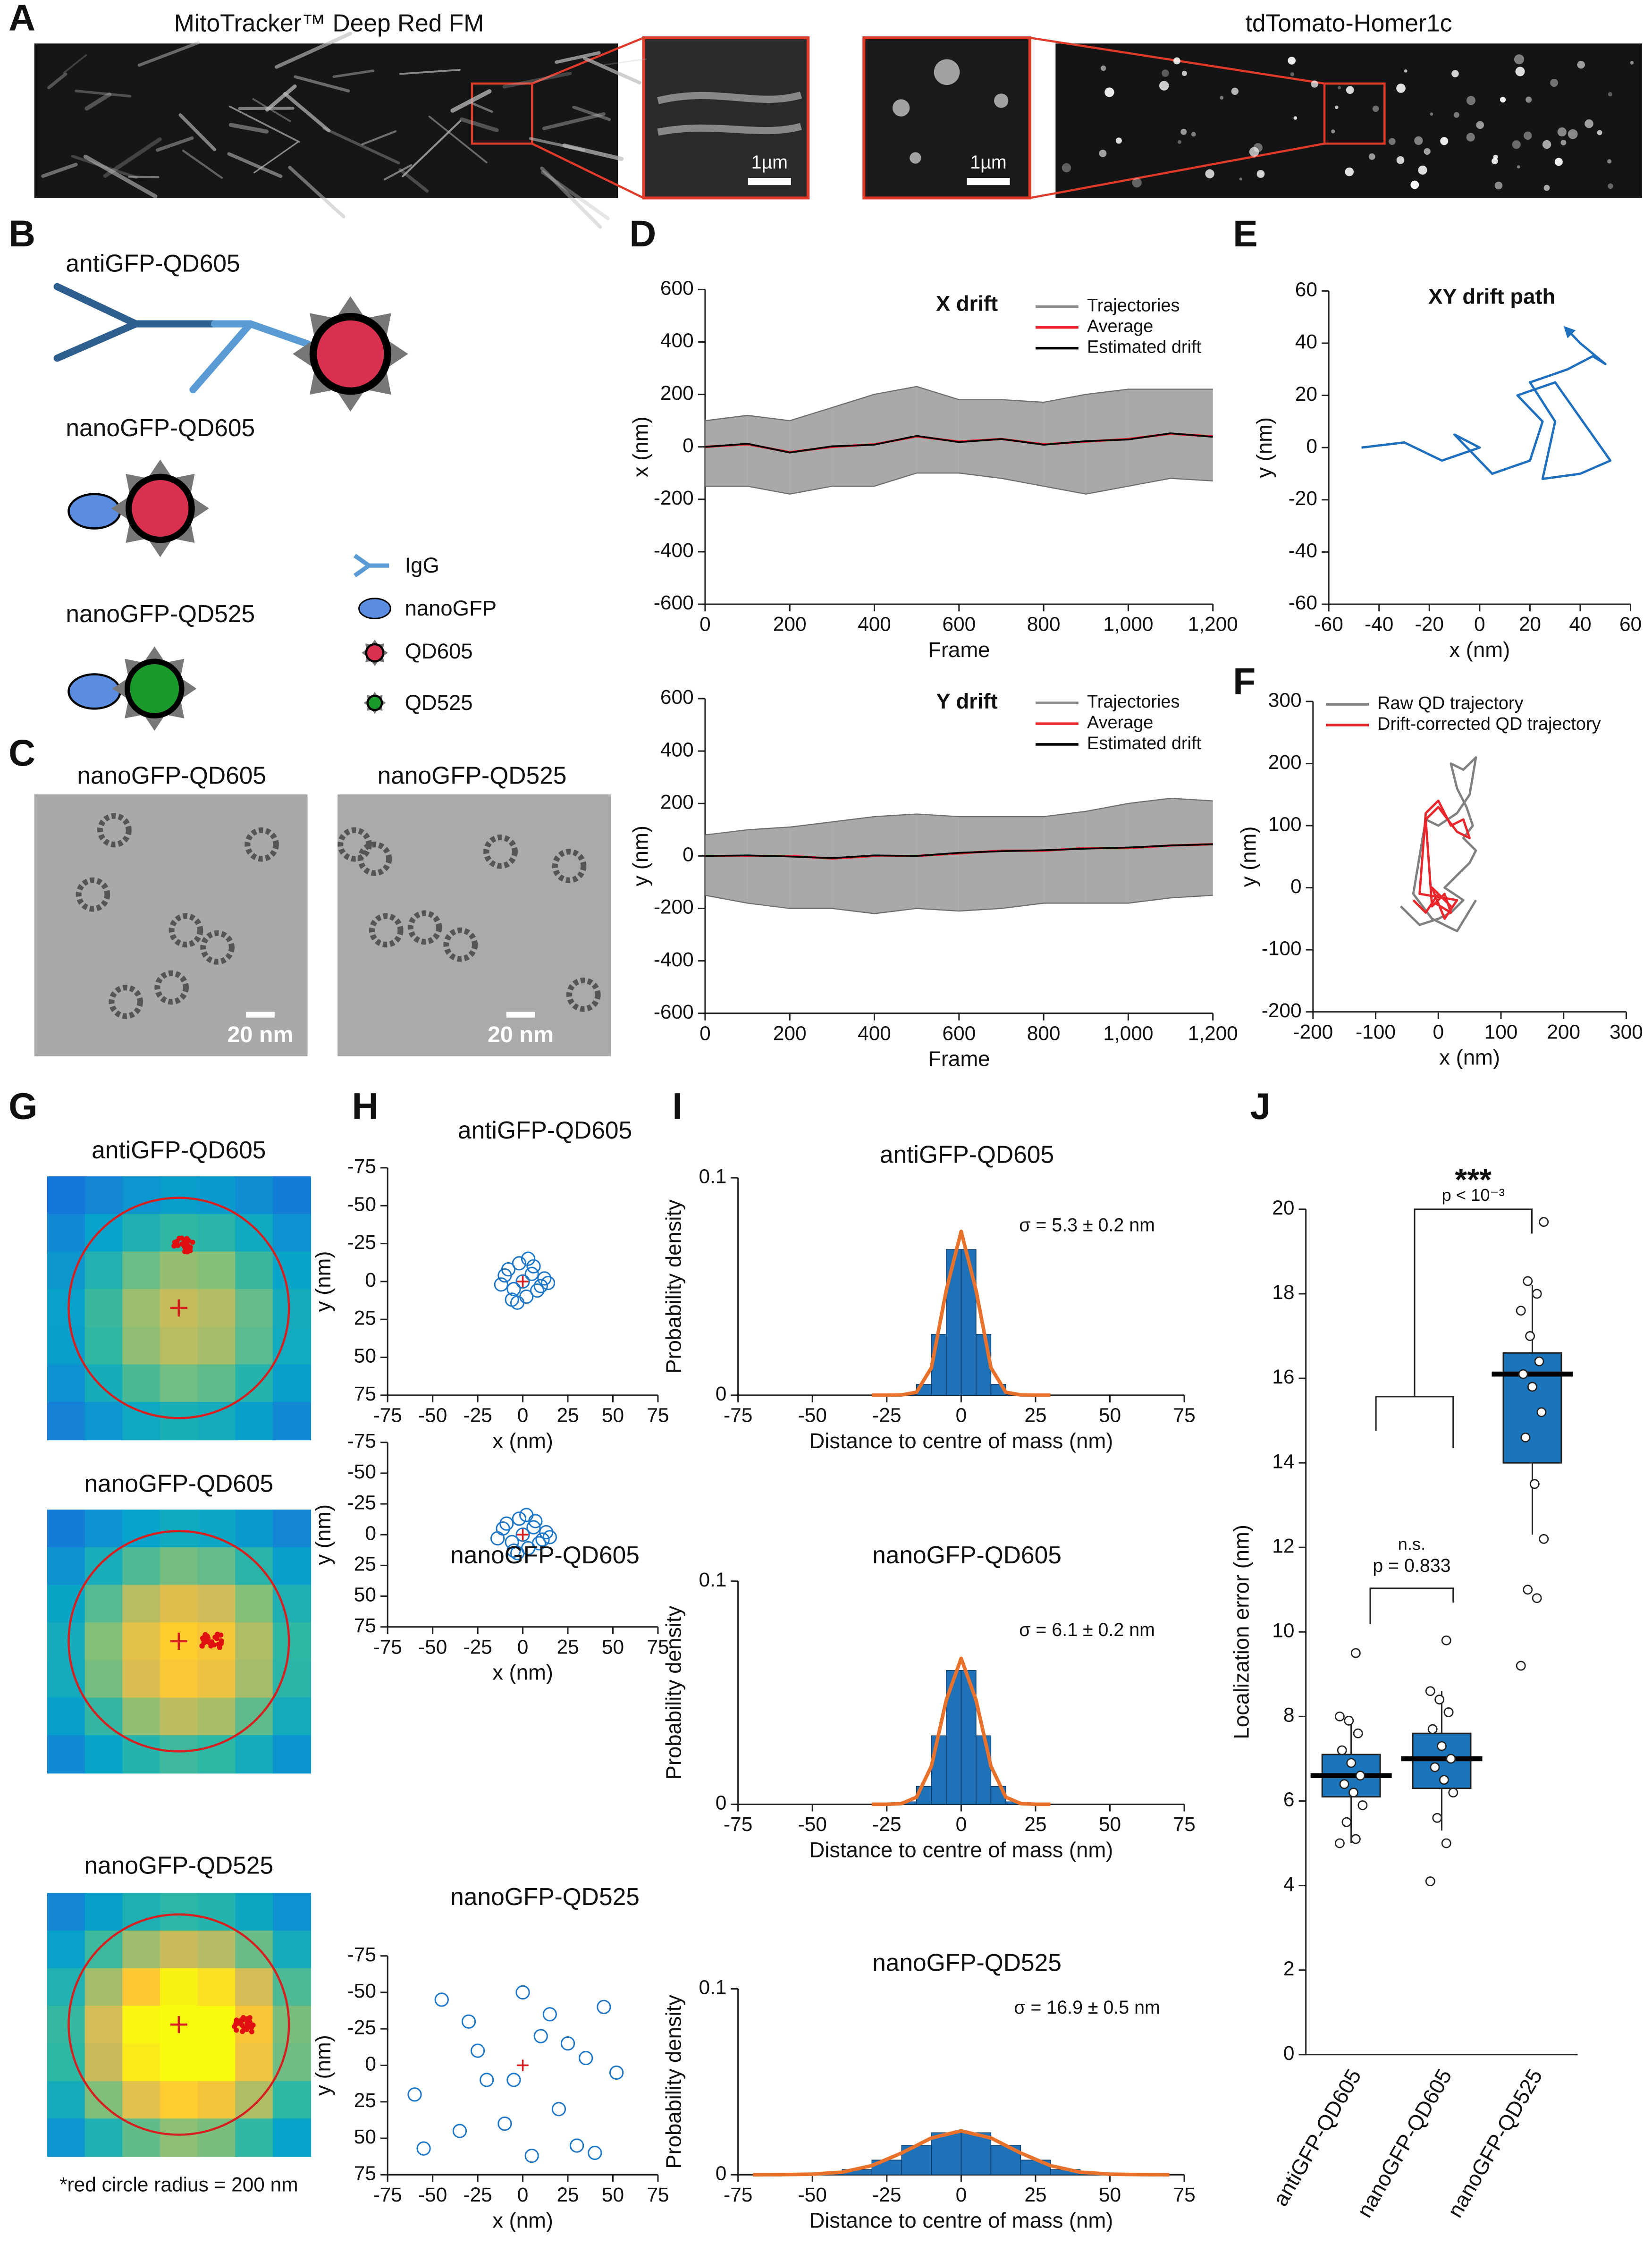 The height and width of the screenshot is (2244, 1652). What do you see at coordinates (959, 1033) in the screenshot?
I see `x-tick-label: 600` at bounding box center [959, 1033].